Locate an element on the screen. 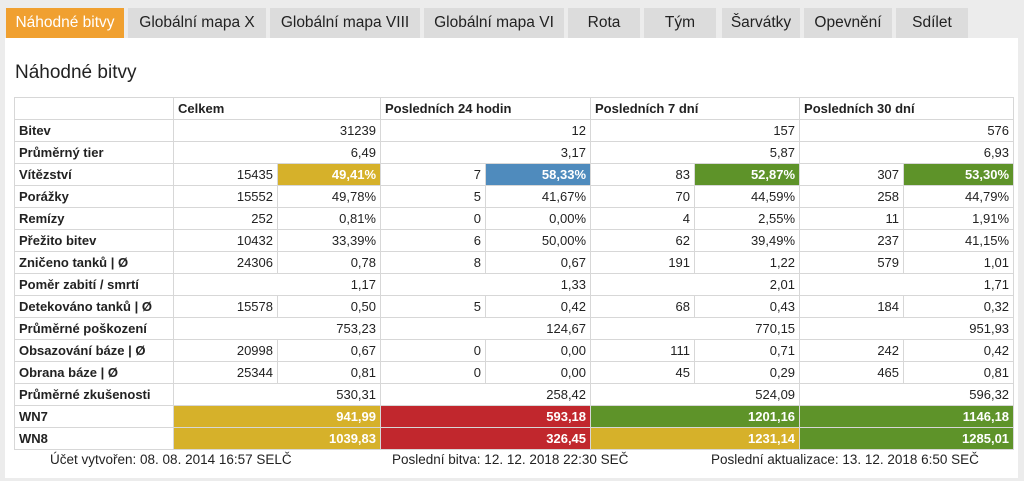 This screenshot has height=481, width=1024. cell-count: 10432 is located at coordinates (225, 240).